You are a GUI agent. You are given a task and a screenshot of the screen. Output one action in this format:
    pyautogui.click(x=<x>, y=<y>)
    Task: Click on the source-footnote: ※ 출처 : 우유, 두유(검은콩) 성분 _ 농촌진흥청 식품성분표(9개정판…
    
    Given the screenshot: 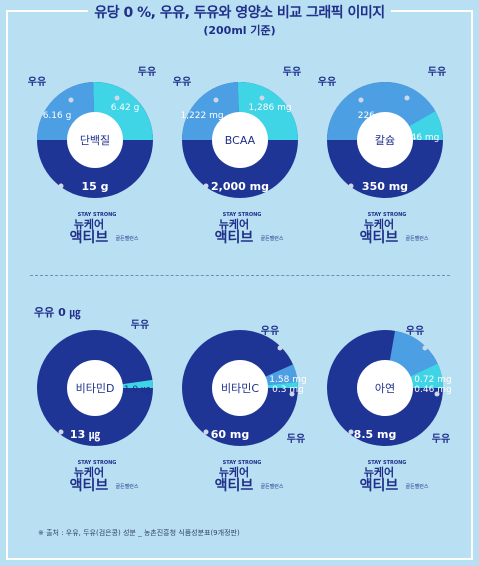 What is the action you would take?
    pyautogui.click(x=139, y=533)
    